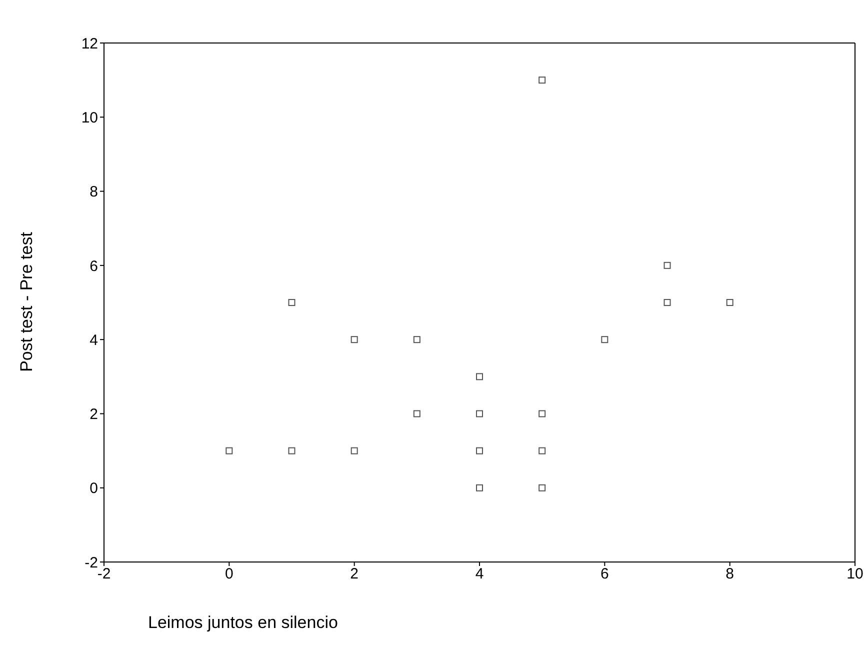 The image size is (867, 662). Describe the element at coordinates (89, 117) in the screenshot. I see `y-tick-label: 10` at that location.